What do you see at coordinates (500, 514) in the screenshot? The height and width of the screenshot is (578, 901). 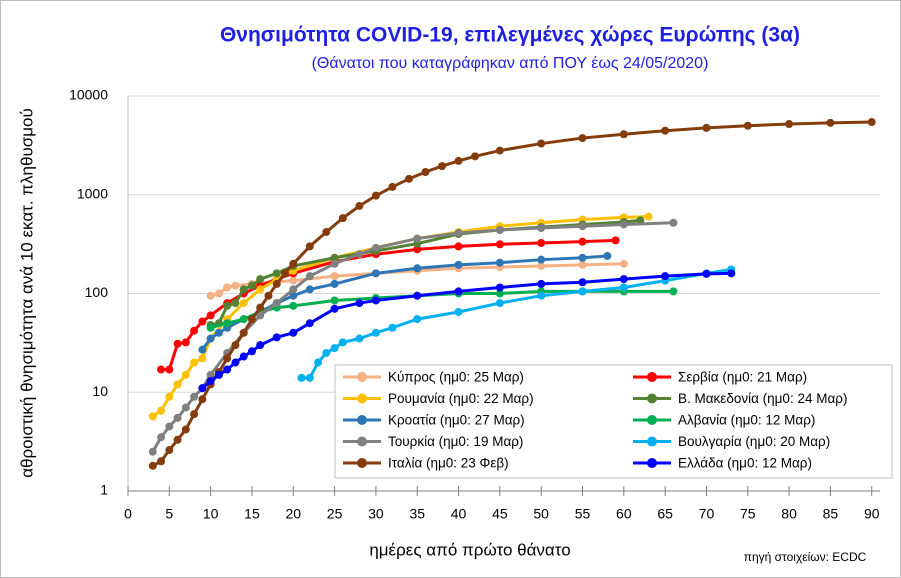 I see `x-tick-label: 45` at bounding box center [500, 514].